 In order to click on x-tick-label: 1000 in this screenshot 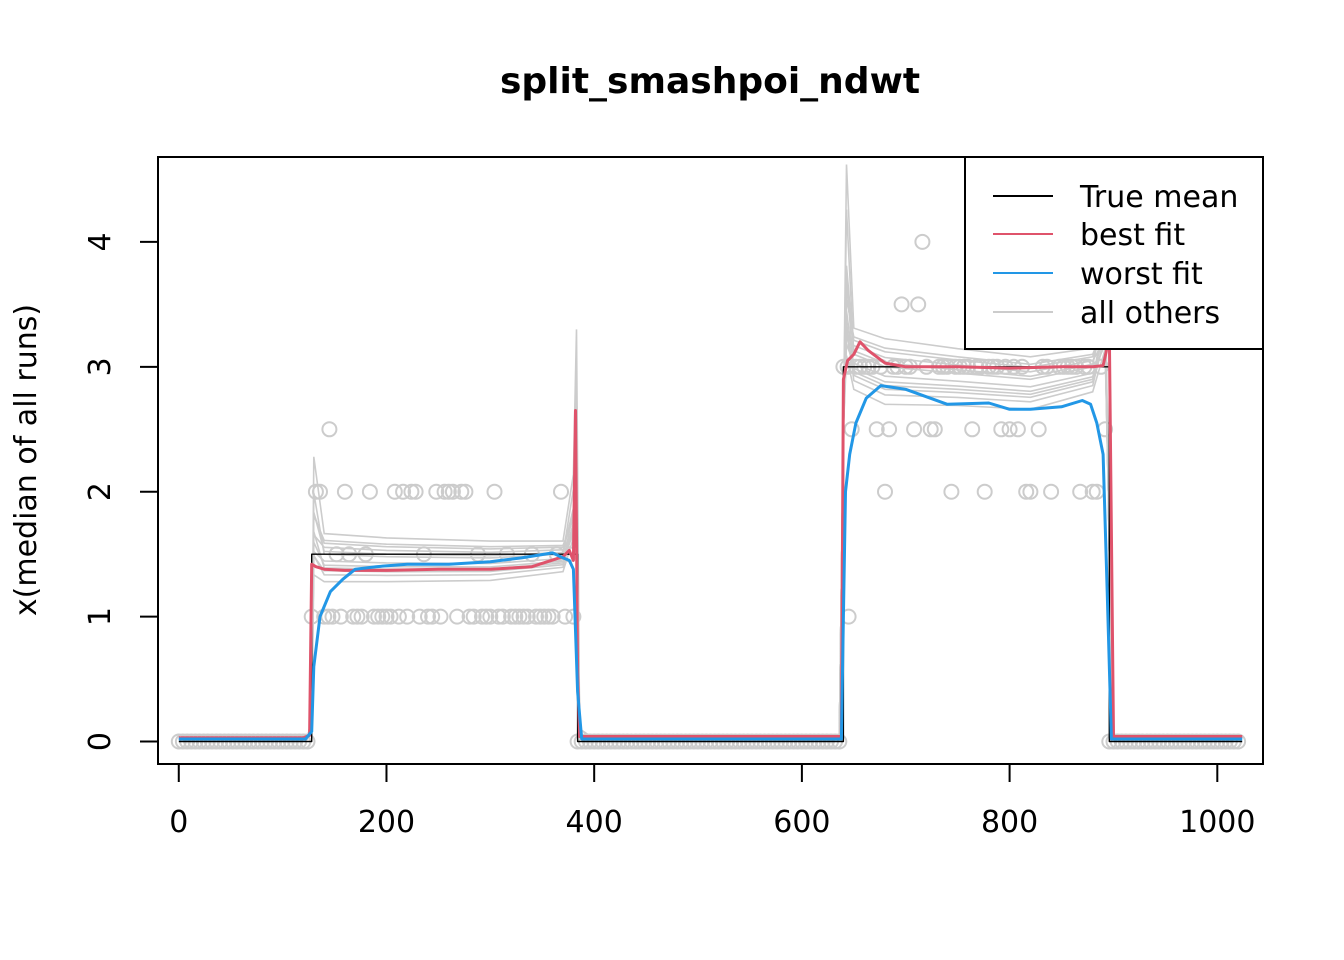, I will do `click(1217, 822)`.